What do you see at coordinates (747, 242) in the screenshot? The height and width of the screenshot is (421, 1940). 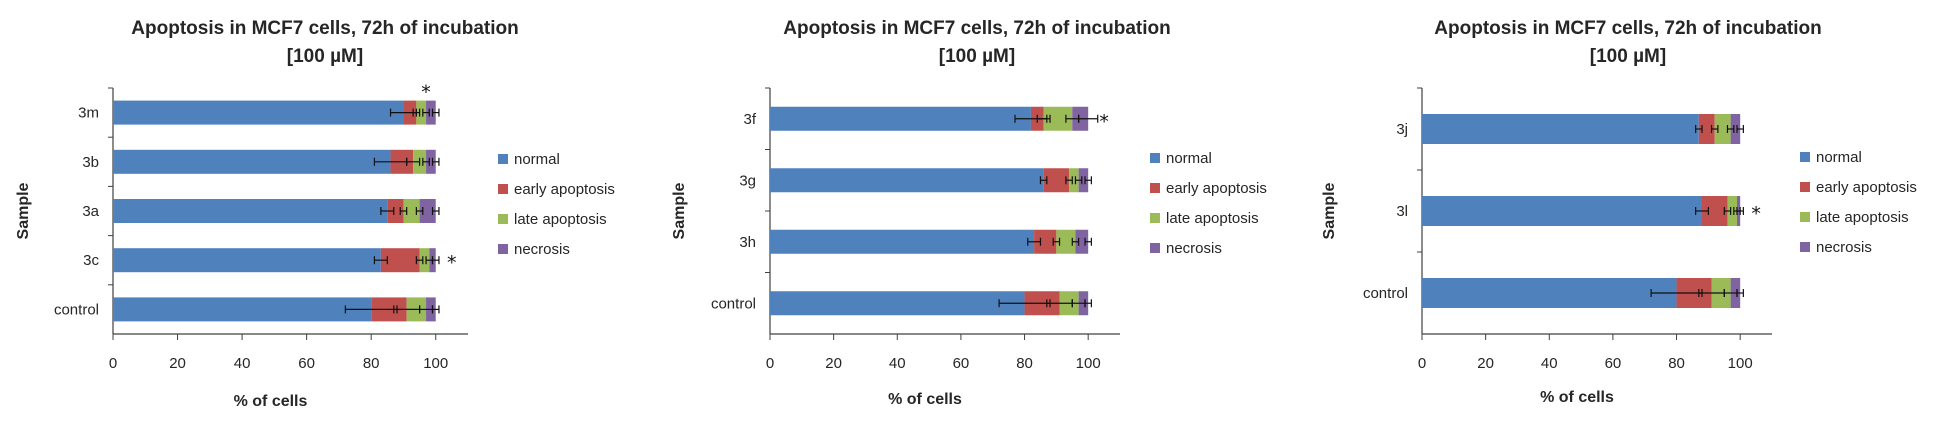 I see `y-tick-label: 3h` at bounding box center [747, 242].